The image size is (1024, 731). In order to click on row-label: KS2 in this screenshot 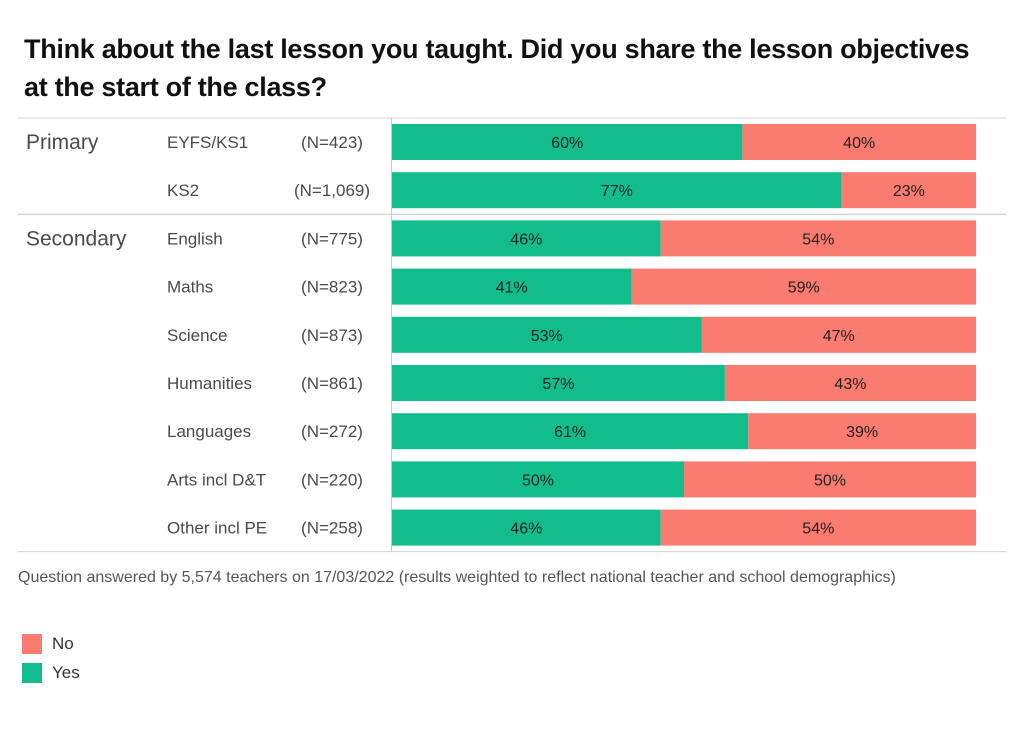, I will do `click(183, 190)`.